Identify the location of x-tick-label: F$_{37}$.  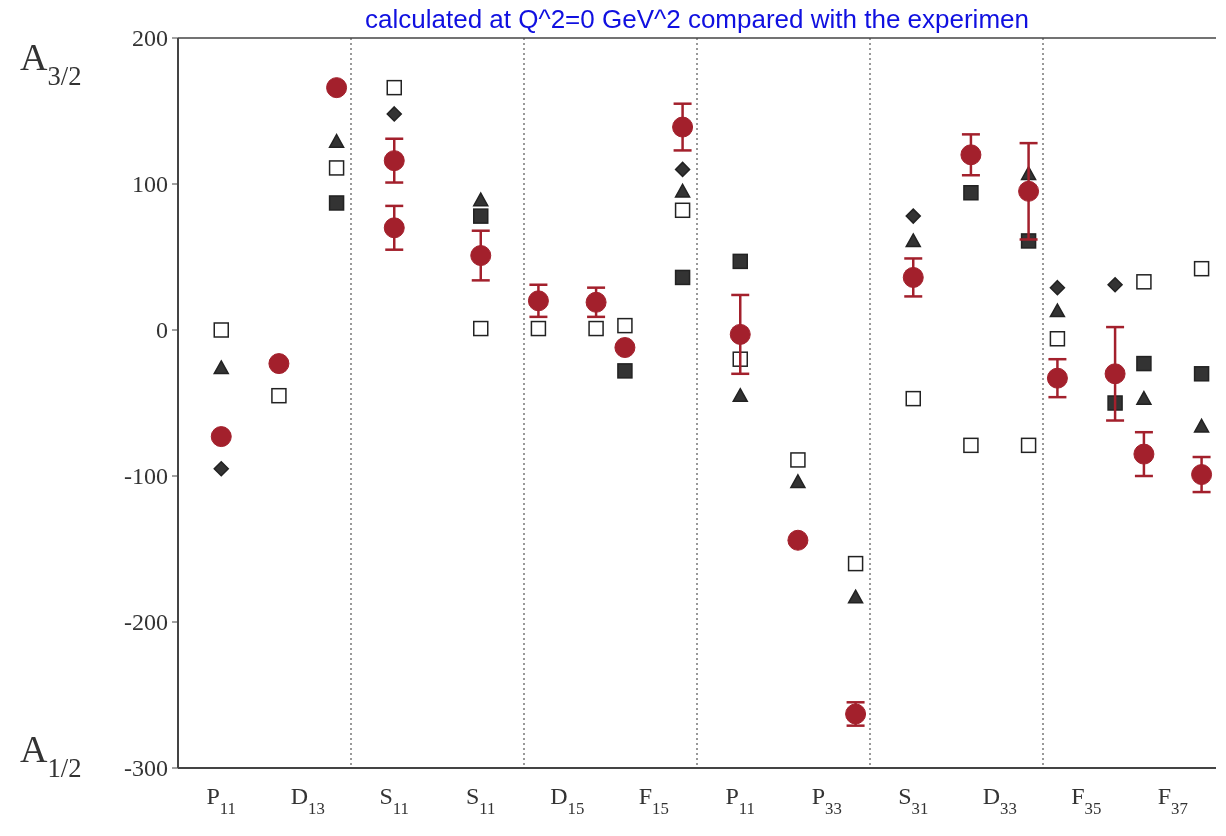
(1172, 800).